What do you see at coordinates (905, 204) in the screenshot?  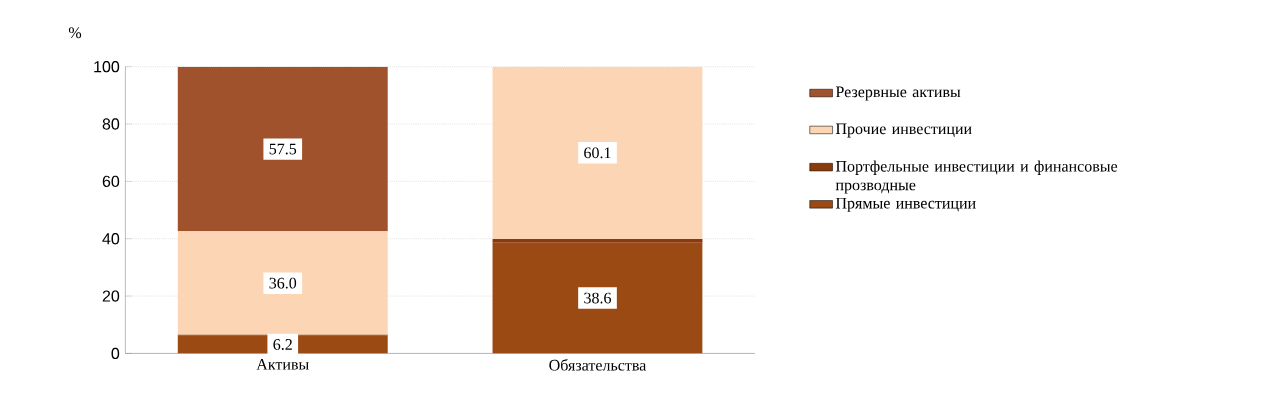 I see `legend-label: Прямые инвестиции` at bounding box center [905, 204].